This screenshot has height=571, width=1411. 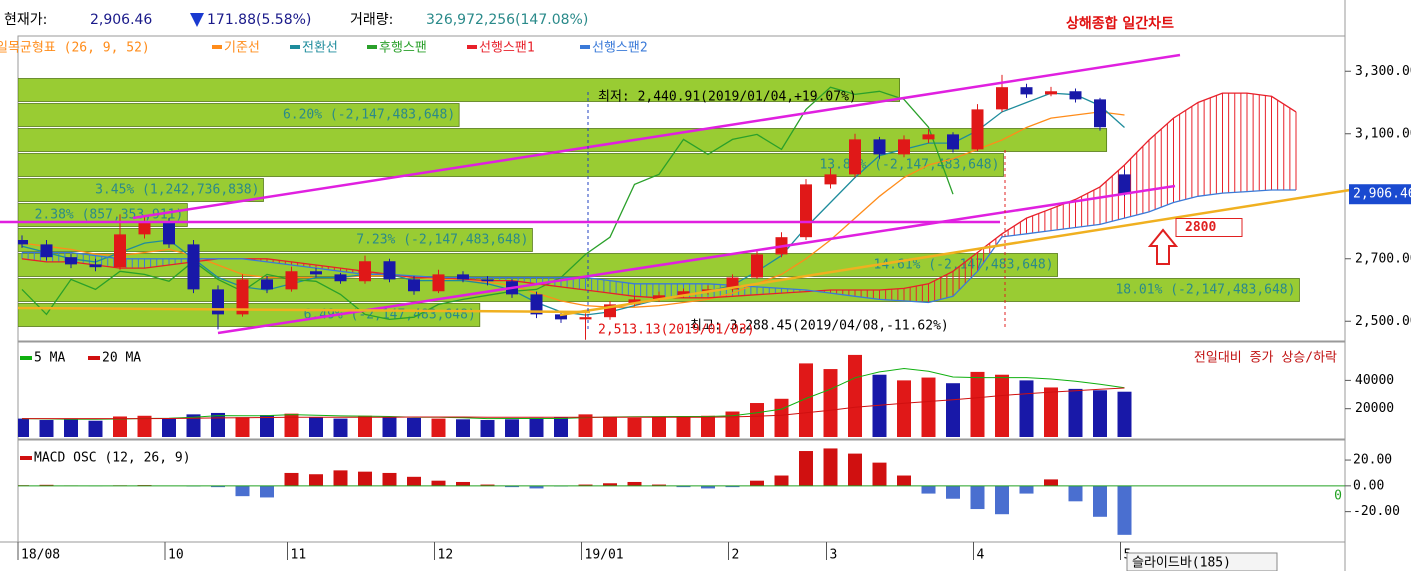 I want to click on profile-label: 6.20% (-2,147,483,648), so click(x=369, y=115).